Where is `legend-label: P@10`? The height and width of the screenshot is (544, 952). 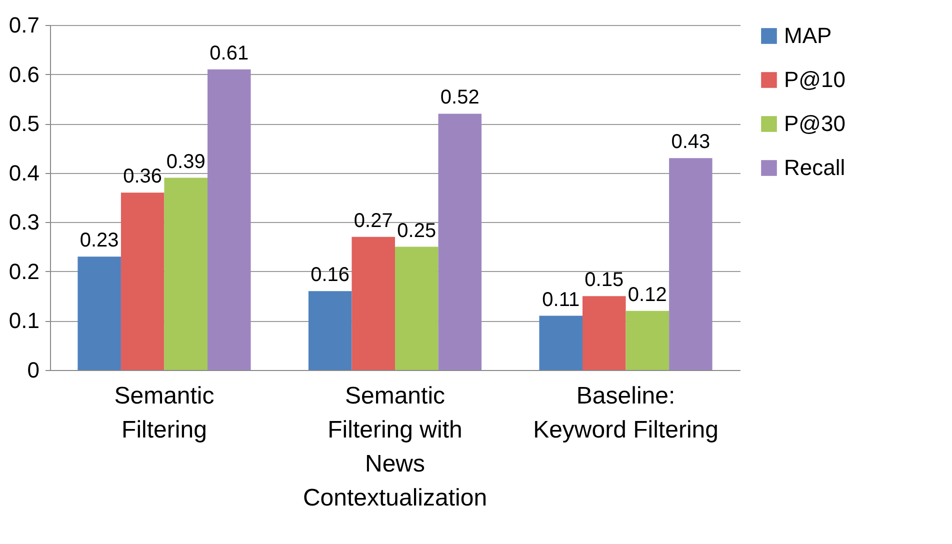
legend-label: P@10 is located at coordinates (815, 79).